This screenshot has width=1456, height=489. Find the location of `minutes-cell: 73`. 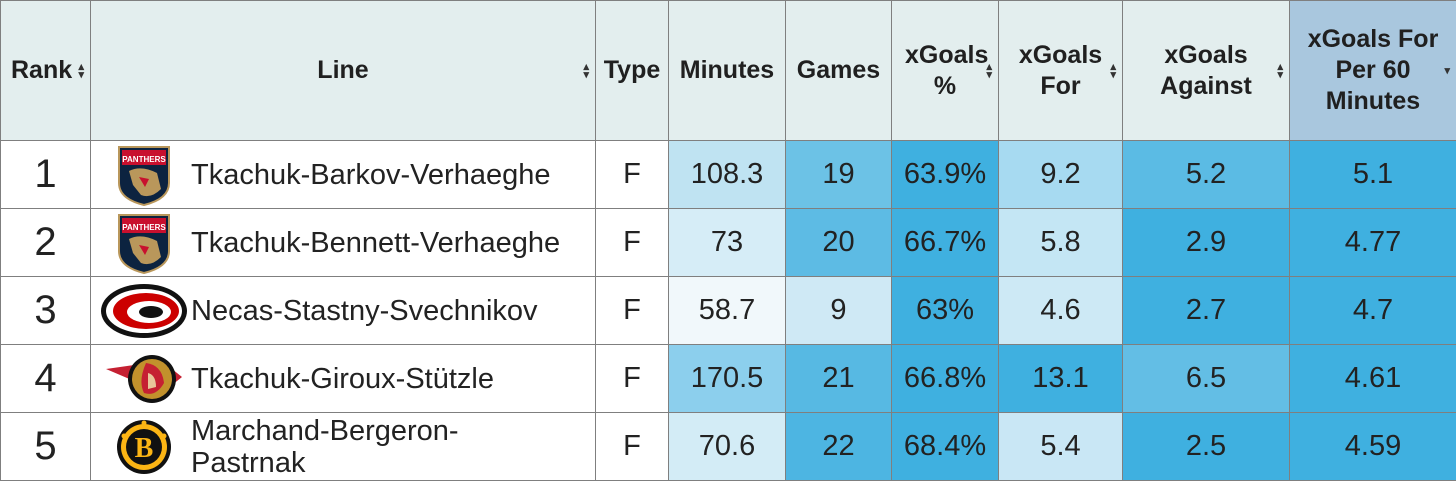

minutes-cell: 73 is located at coordinates (727, 242).